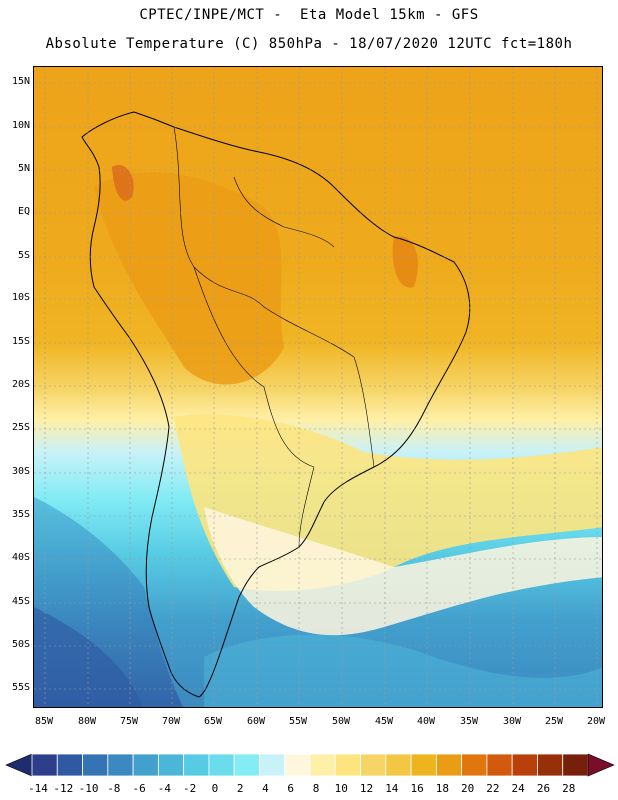  I want to click on colorbar-label: 24, so click(518, 788).